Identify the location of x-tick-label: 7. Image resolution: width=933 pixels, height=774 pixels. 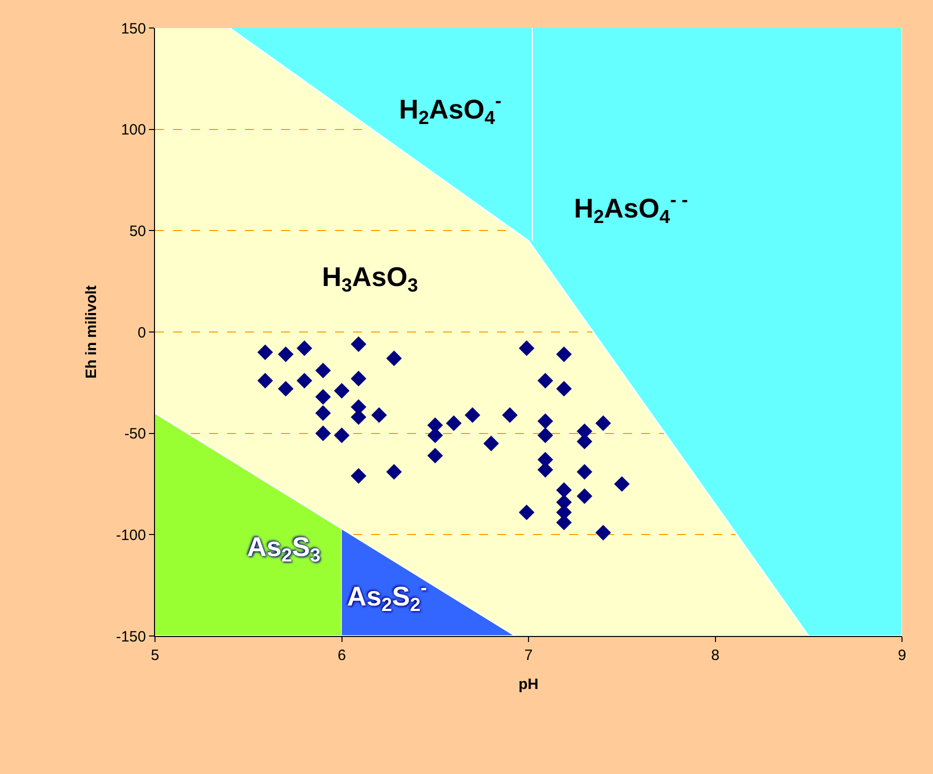
(528, 655).